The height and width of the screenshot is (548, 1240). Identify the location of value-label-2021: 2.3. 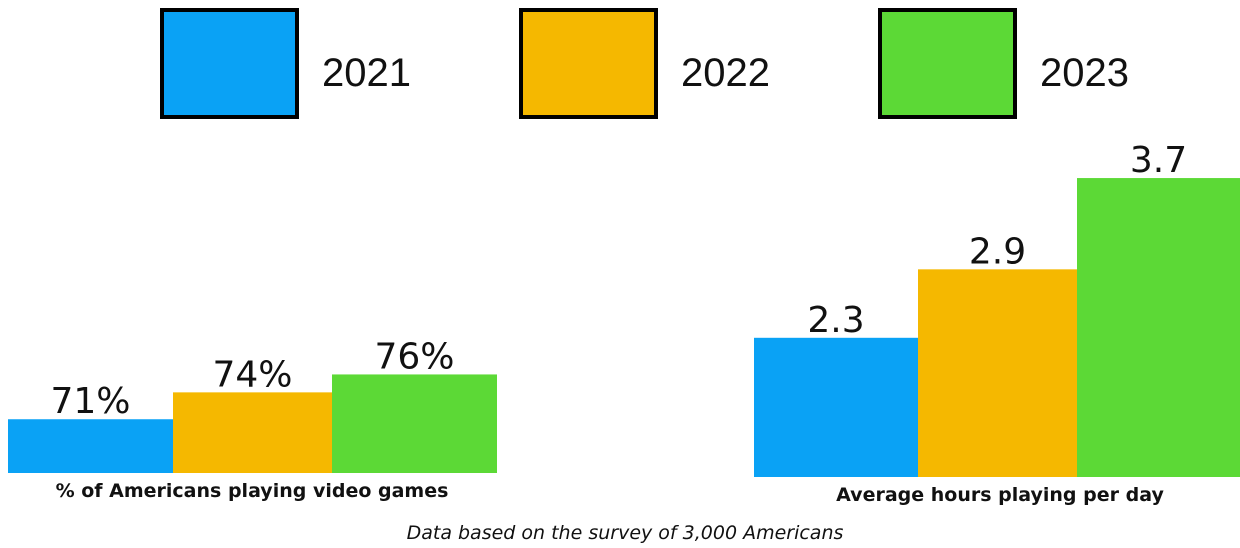
(835, 320).